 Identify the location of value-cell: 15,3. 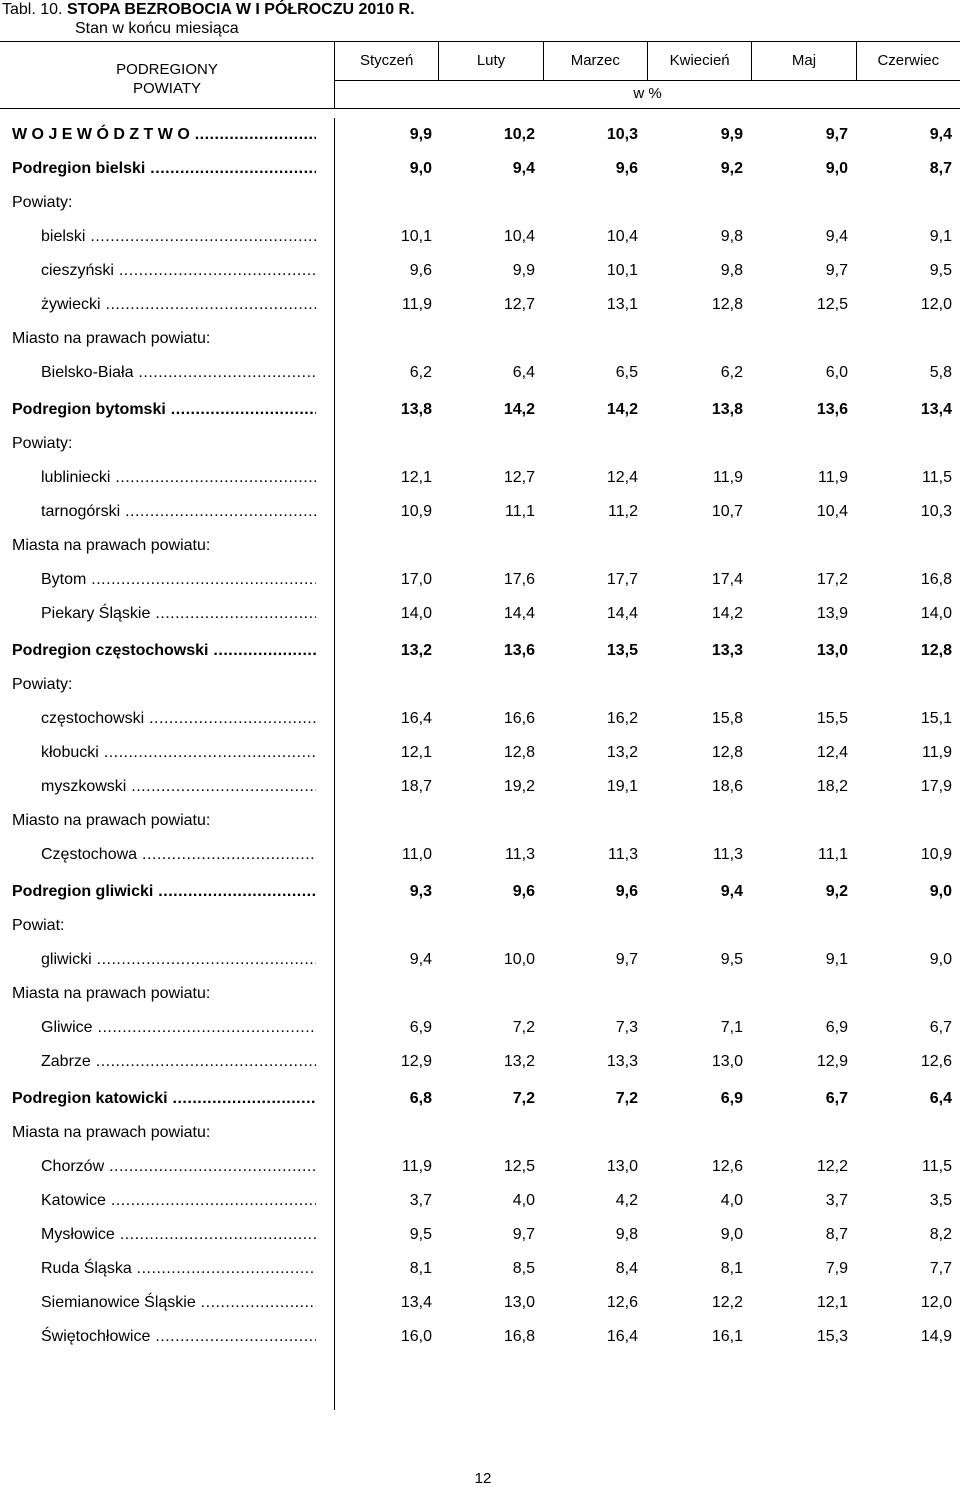
(832, 1336).